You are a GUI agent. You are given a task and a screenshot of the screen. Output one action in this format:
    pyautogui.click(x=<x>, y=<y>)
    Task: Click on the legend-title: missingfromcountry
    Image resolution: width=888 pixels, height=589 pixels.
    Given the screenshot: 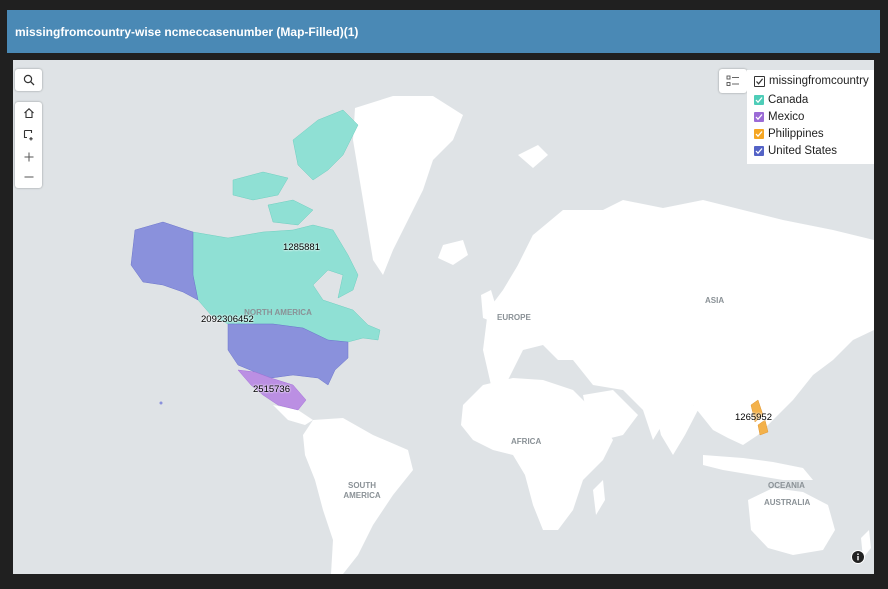 What is the action you would take?
    pyautogui.click(x=819, y=81)
    